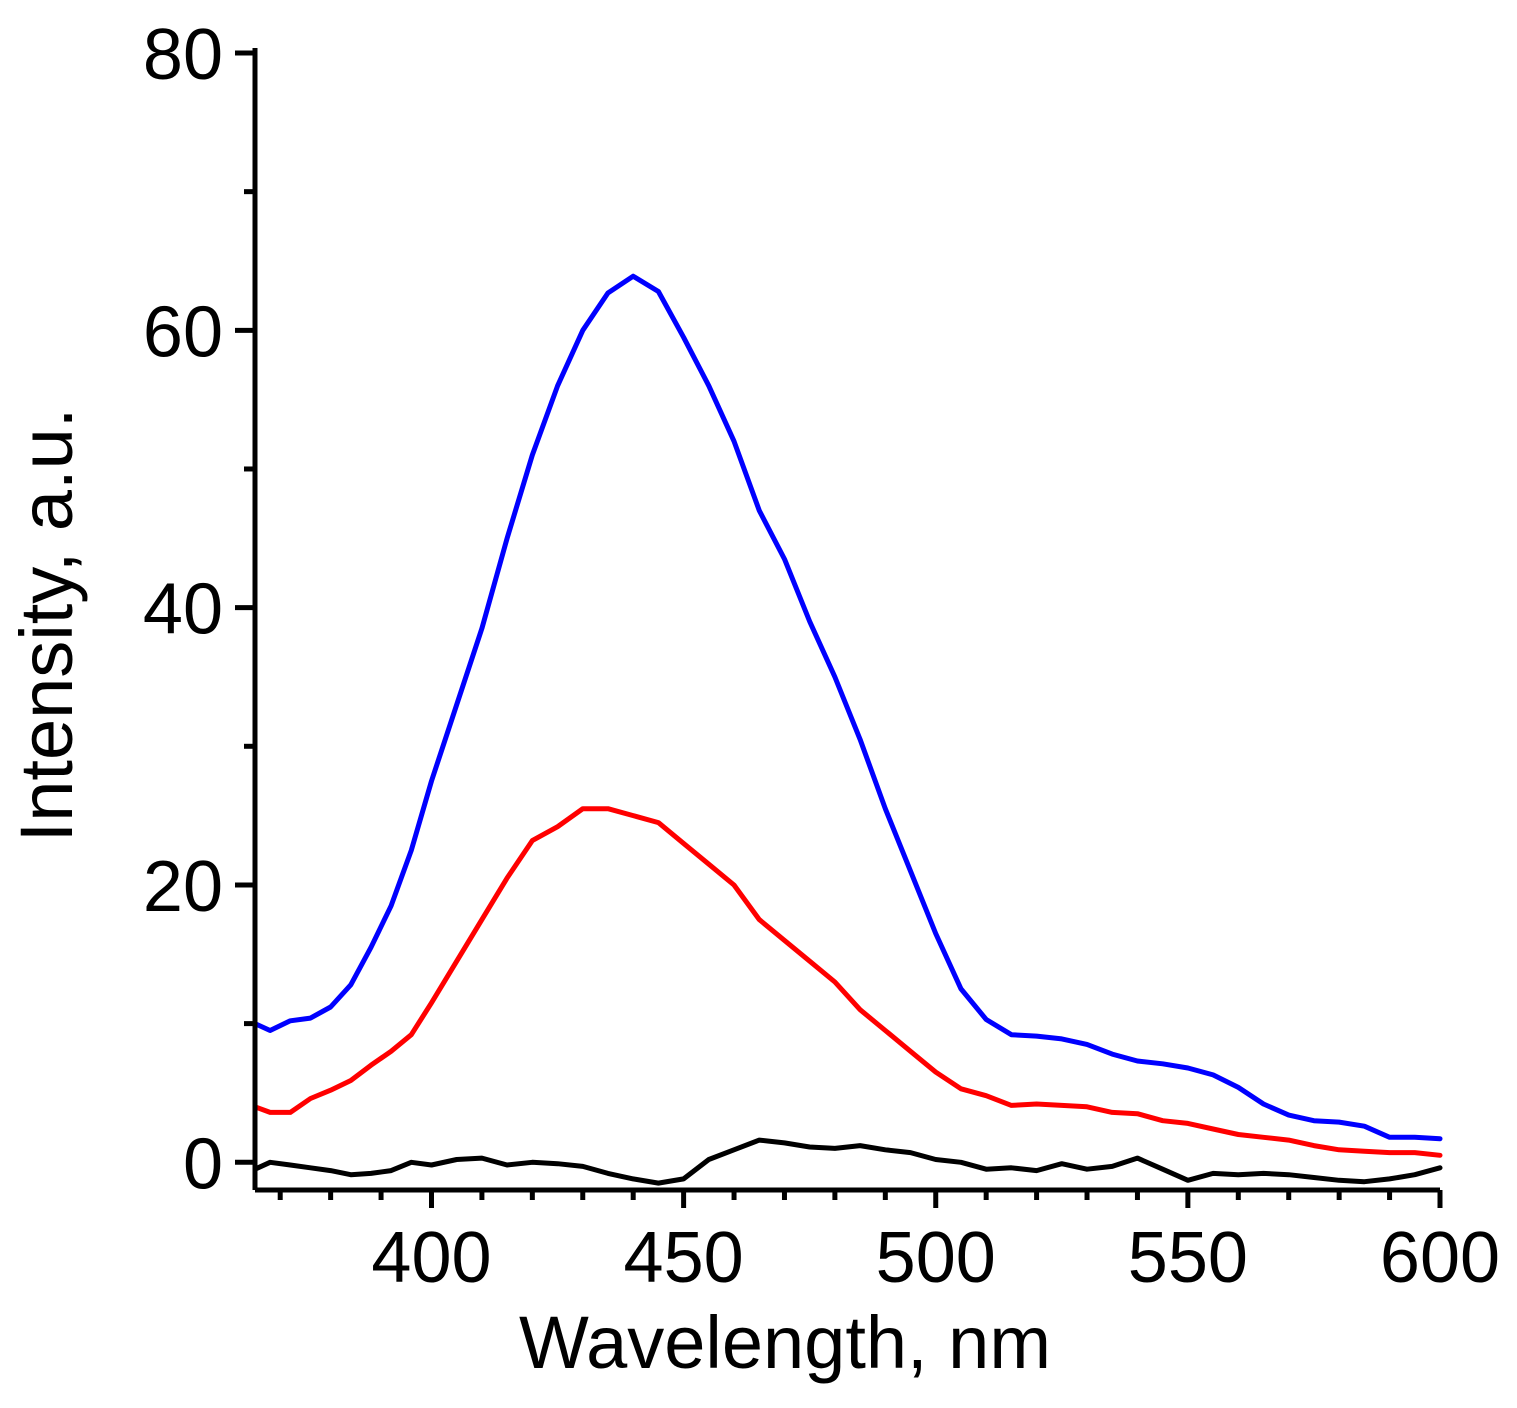  I want to click on x-tick-label-400: 400, so click(431, 1258).